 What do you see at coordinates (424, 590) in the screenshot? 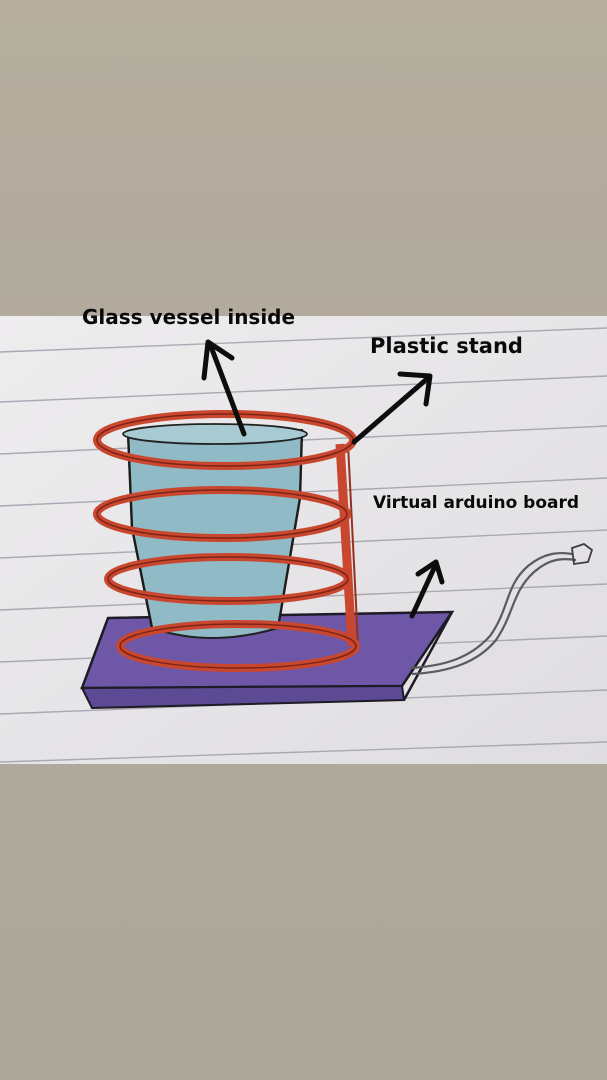
I see `arduino-board-arrow` at bounding box center [424, 590].